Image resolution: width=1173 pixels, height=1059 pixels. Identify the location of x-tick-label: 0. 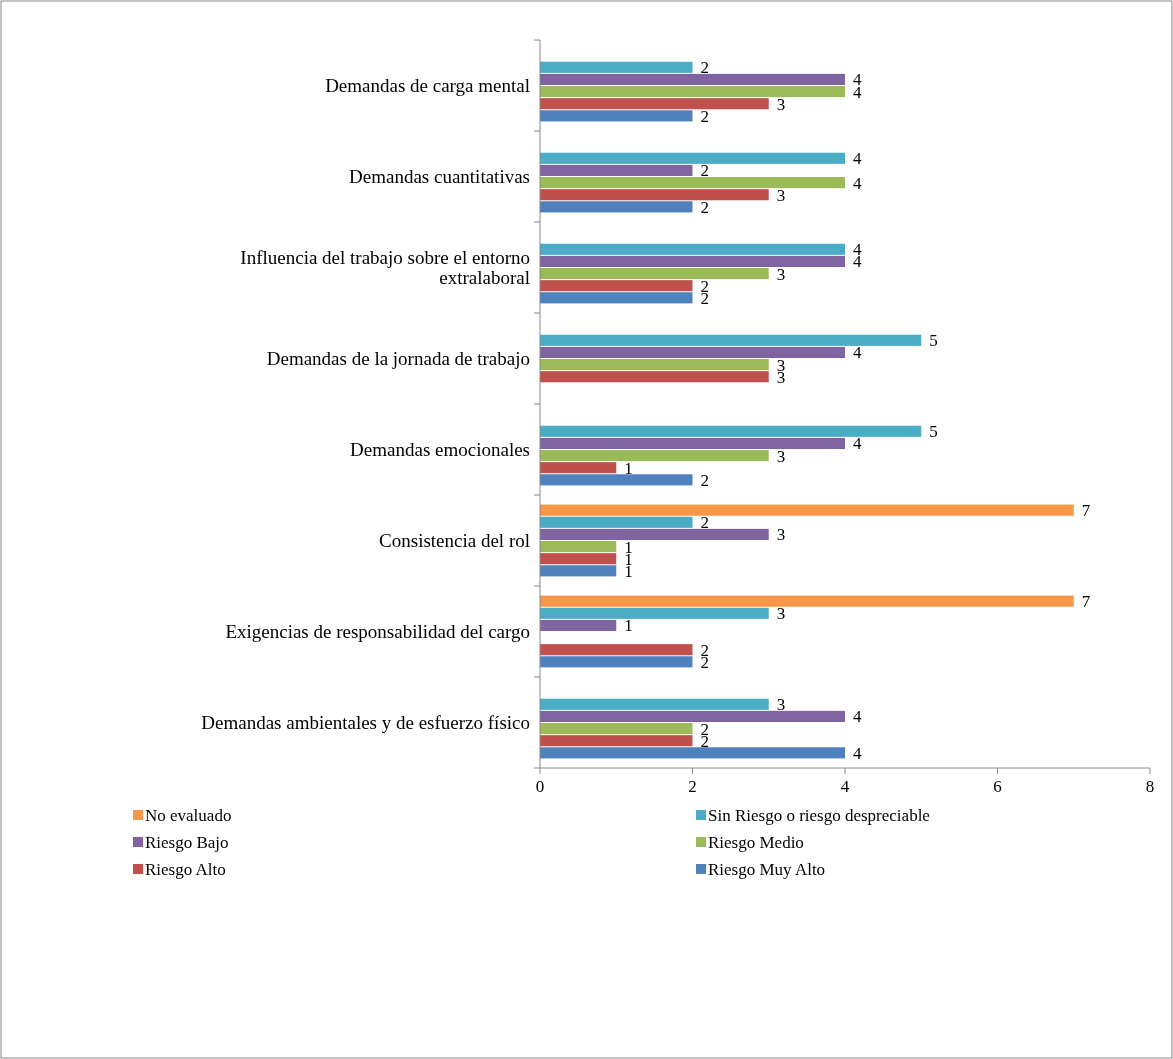
(540, 786).